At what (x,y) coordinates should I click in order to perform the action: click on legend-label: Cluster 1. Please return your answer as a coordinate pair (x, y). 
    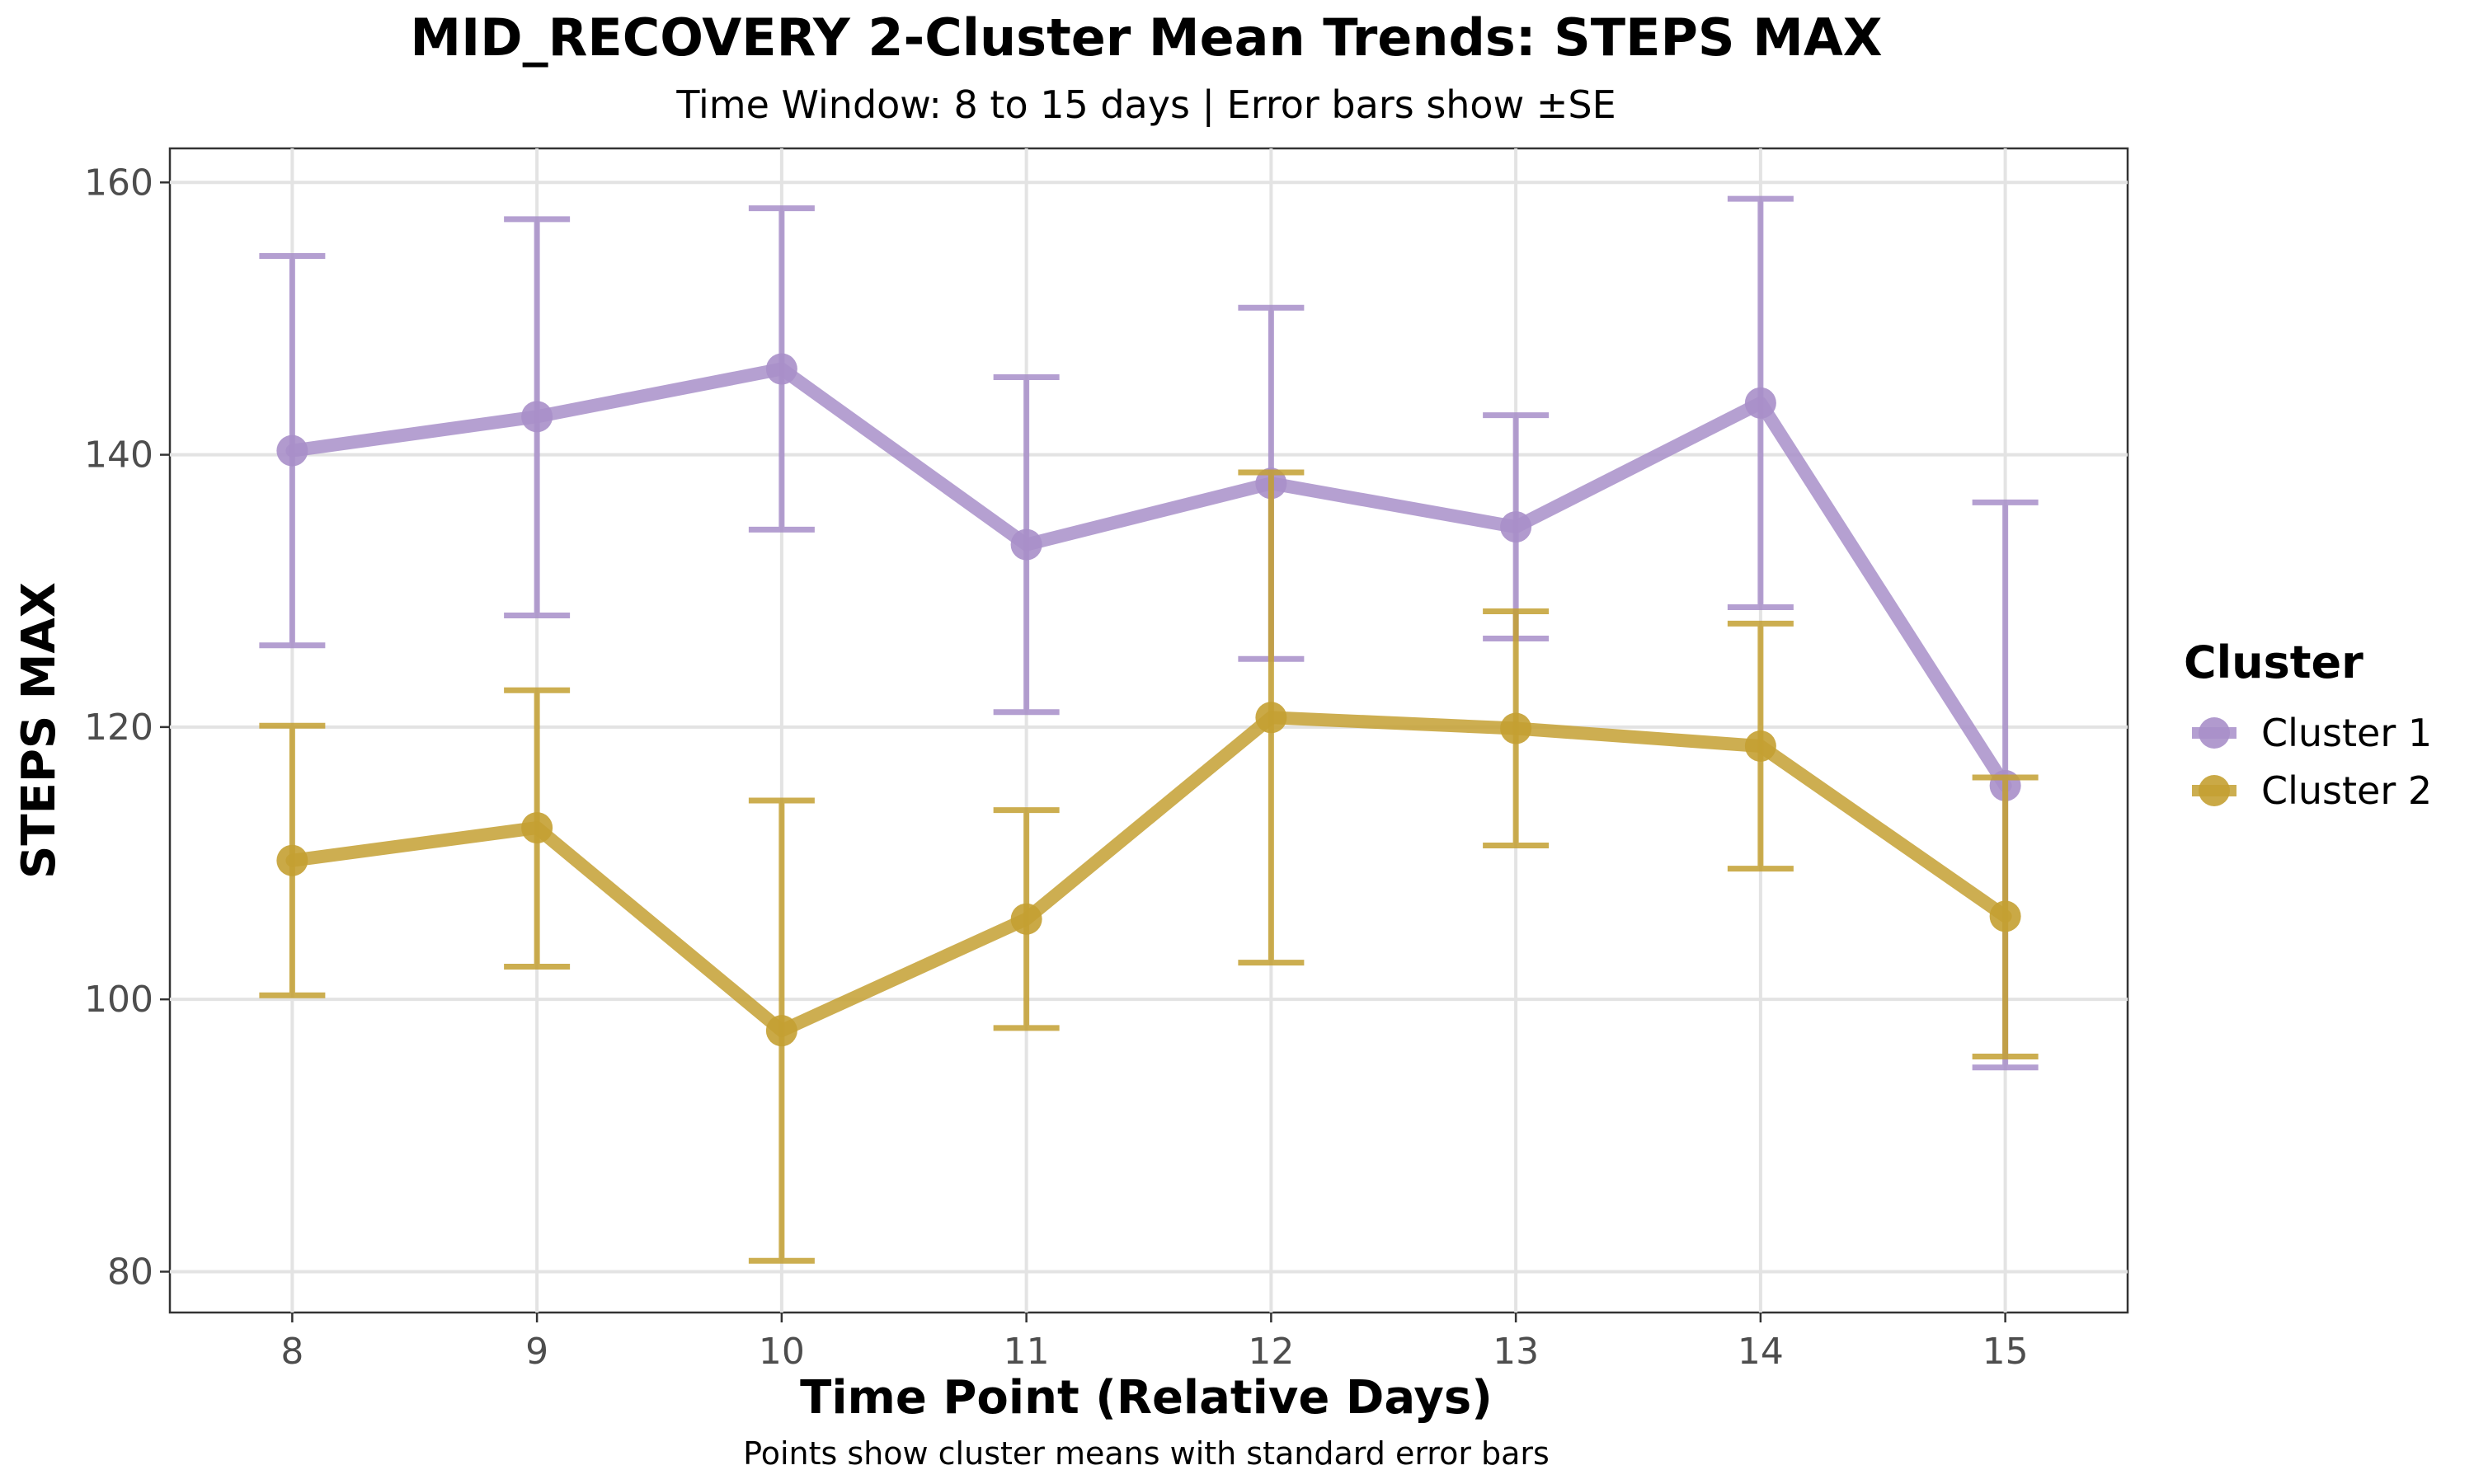
    Looking at the image, I should click on (2346, 733).